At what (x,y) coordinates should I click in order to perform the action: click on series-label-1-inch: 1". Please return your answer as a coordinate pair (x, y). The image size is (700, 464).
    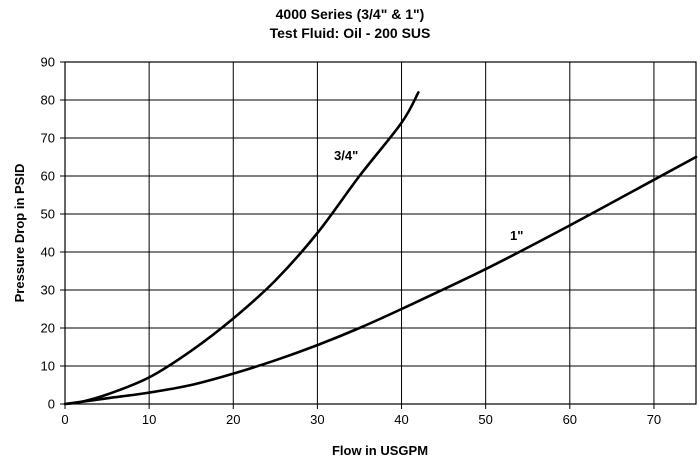
    Looking at the image, I should click on (516, 235).